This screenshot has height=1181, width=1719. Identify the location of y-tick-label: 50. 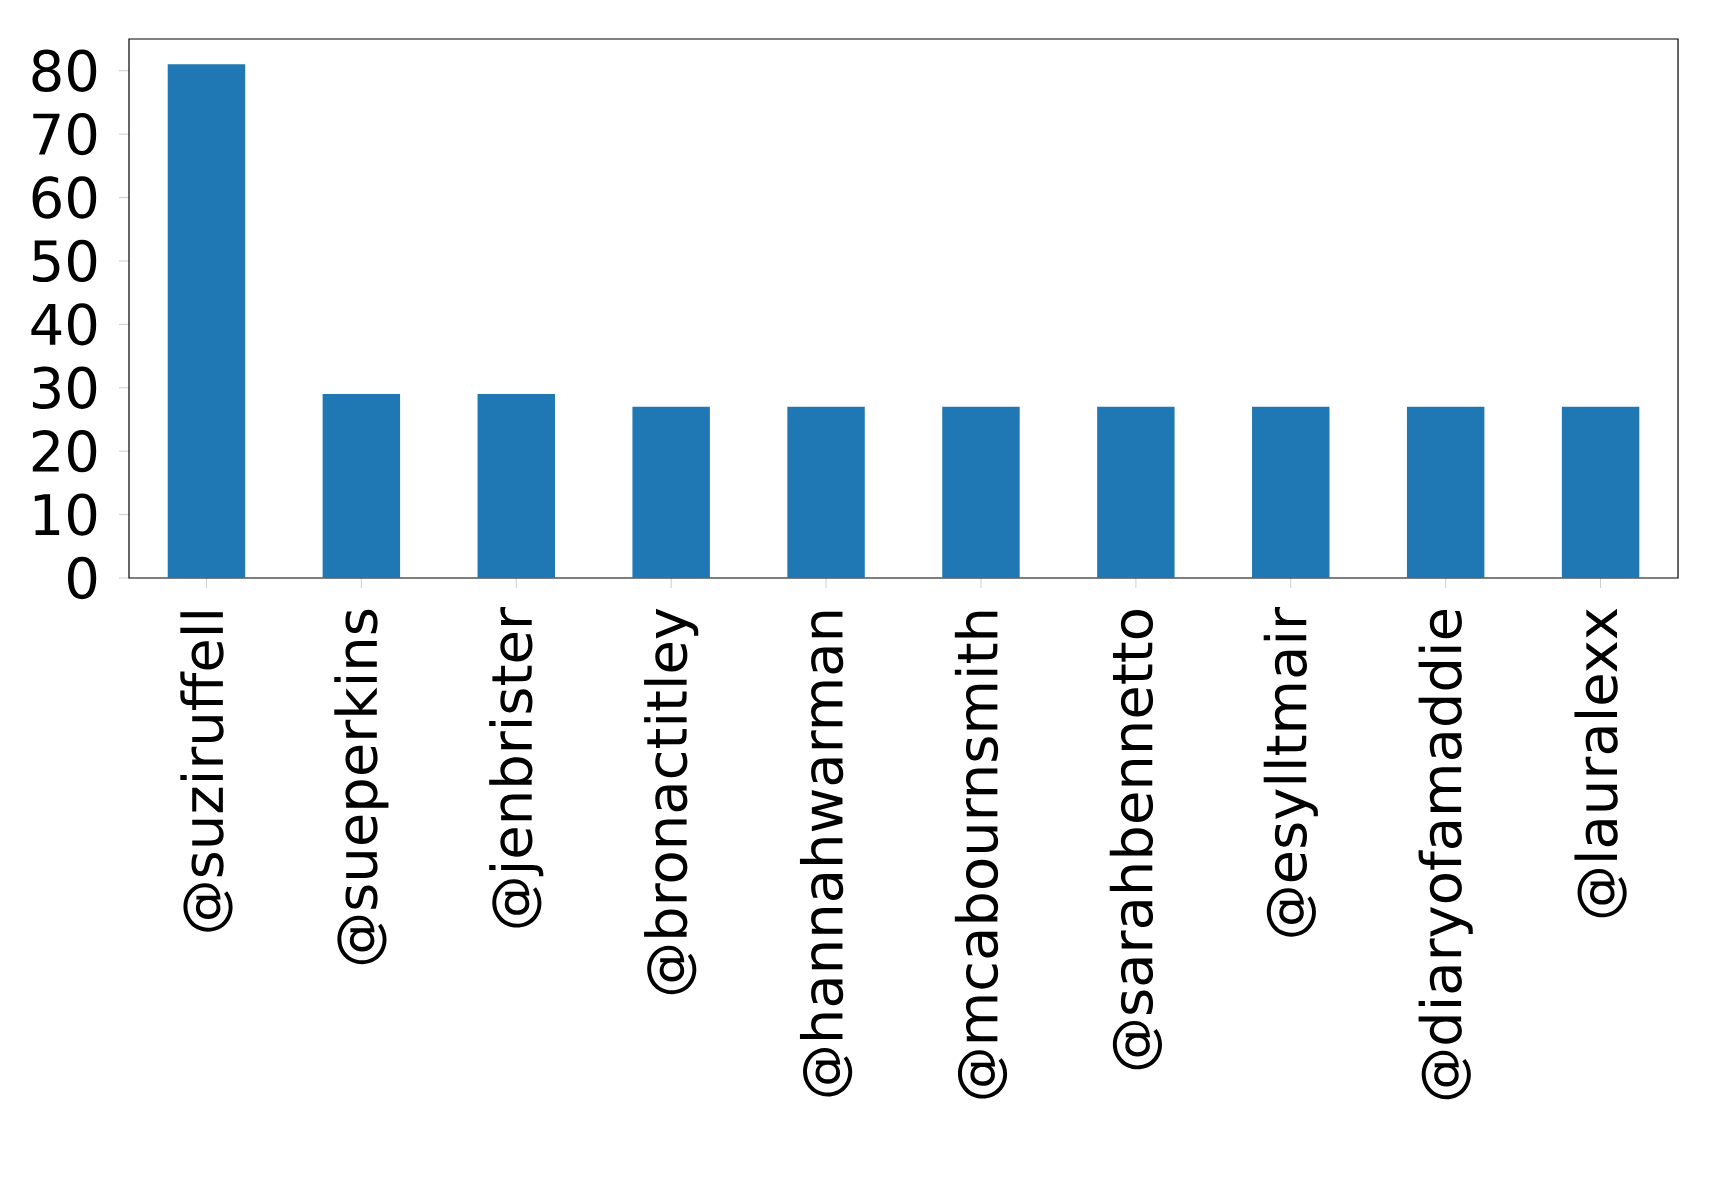
(65, 261).